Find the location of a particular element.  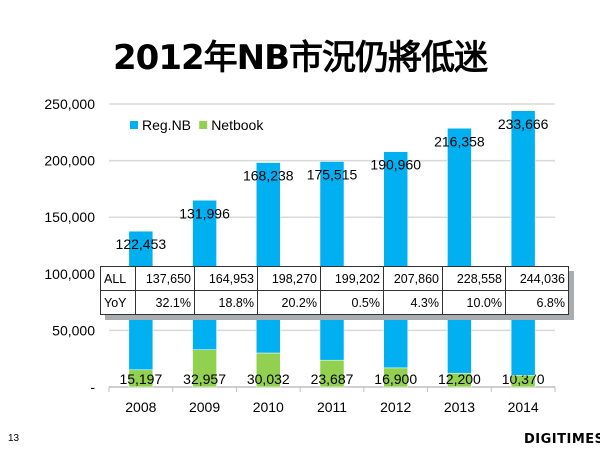

table-cell: 137,650 is located at coordinates (165, 278).